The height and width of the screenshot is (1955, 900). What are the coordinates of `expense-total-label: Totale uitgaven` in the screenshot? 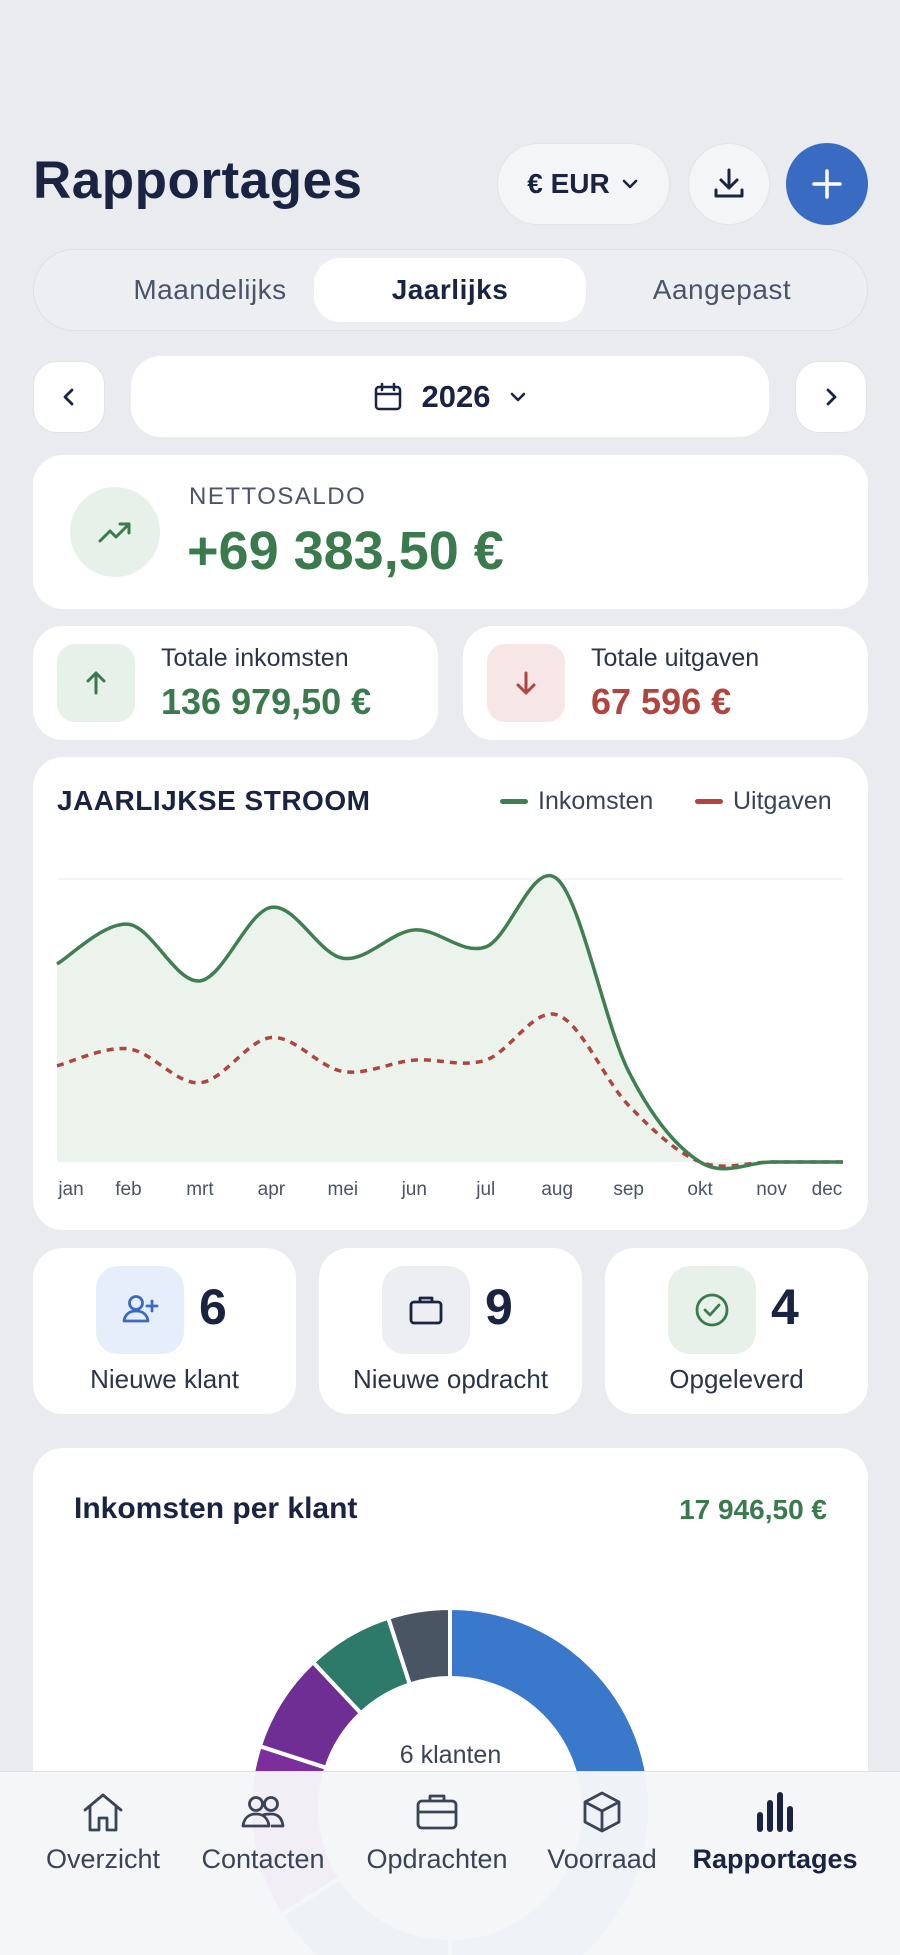 It's located at (675, 658).